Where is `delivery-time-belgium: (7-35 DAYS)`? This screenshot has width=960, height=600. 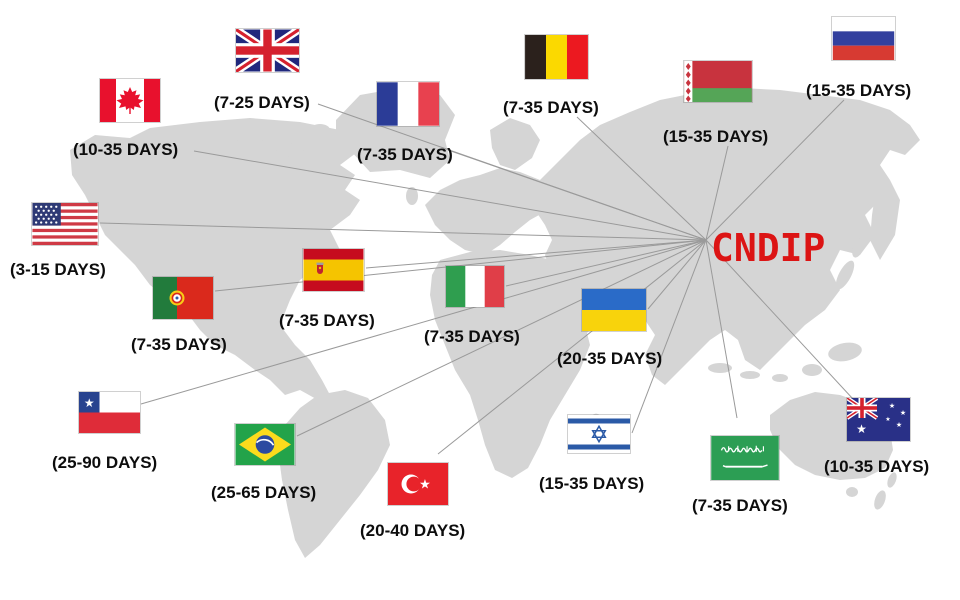 delivery-time-belgium: (7-35 DAYS) is located at coordinates (551, 107).